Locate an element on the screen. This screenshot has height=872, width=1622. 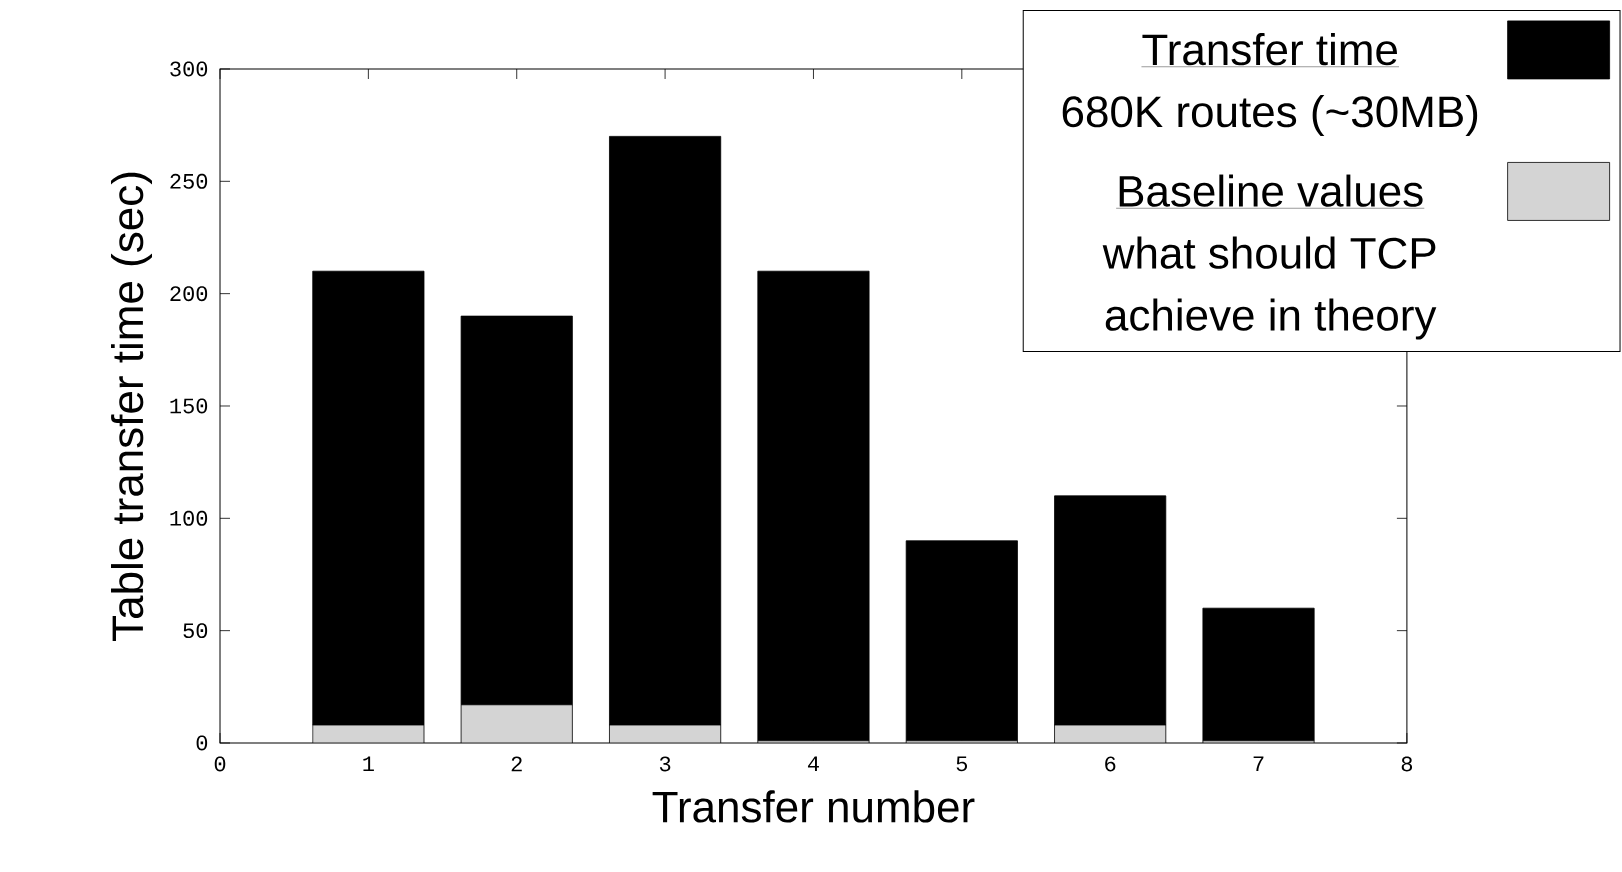
y-tick-label: 50 is located at coordinates (195, 631).